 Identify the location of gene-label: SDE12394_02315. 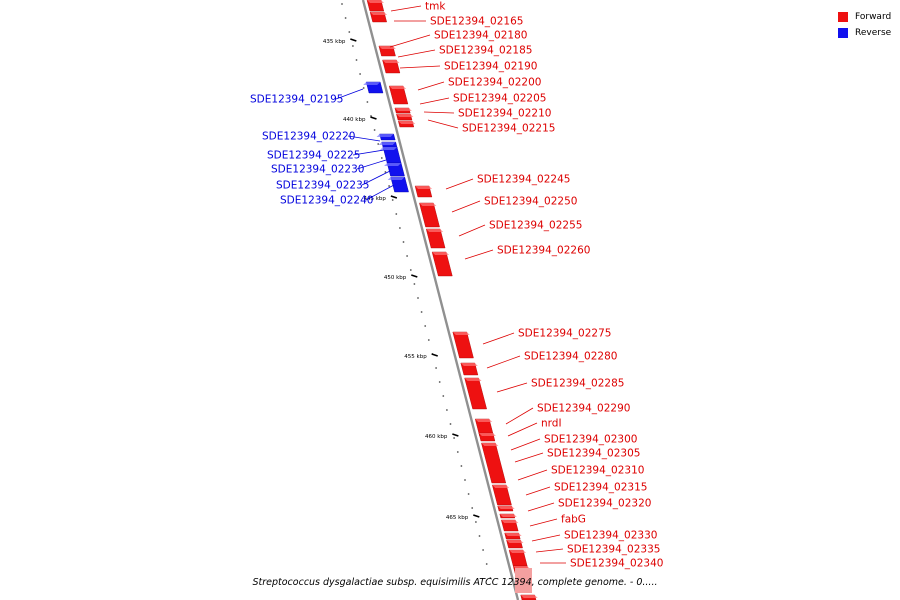
(600, 488).